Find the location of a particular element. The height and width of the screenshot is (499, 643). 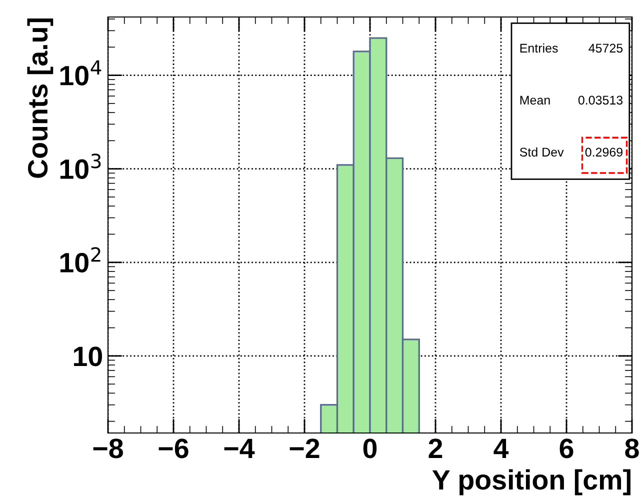

annotation: 0.03513 is located at coordinates (600, 100).